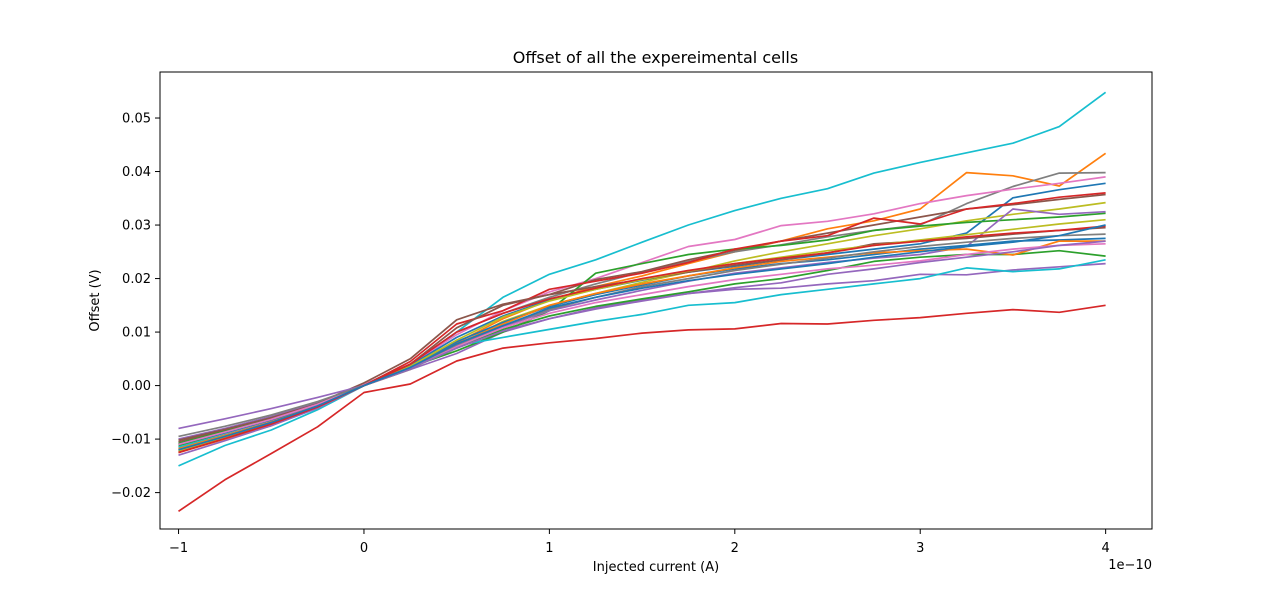 The image size is (1280, 596). What do you see at coordinates (136, 226) in the screenshot?
I see `y-tick-label: 0.03` at bounding box center [136, 226].